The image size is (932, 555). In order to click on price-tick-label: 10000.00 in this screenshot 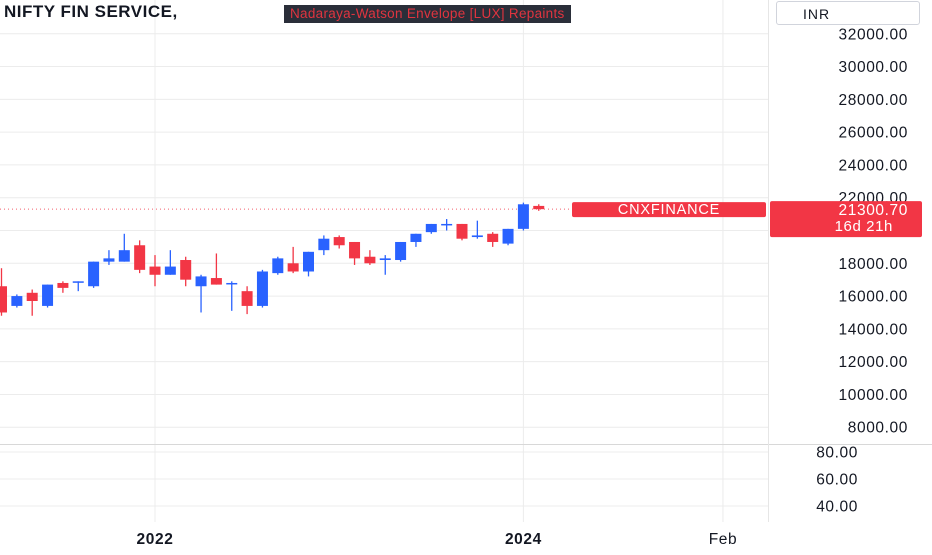, I will do `click(873, 395)`.